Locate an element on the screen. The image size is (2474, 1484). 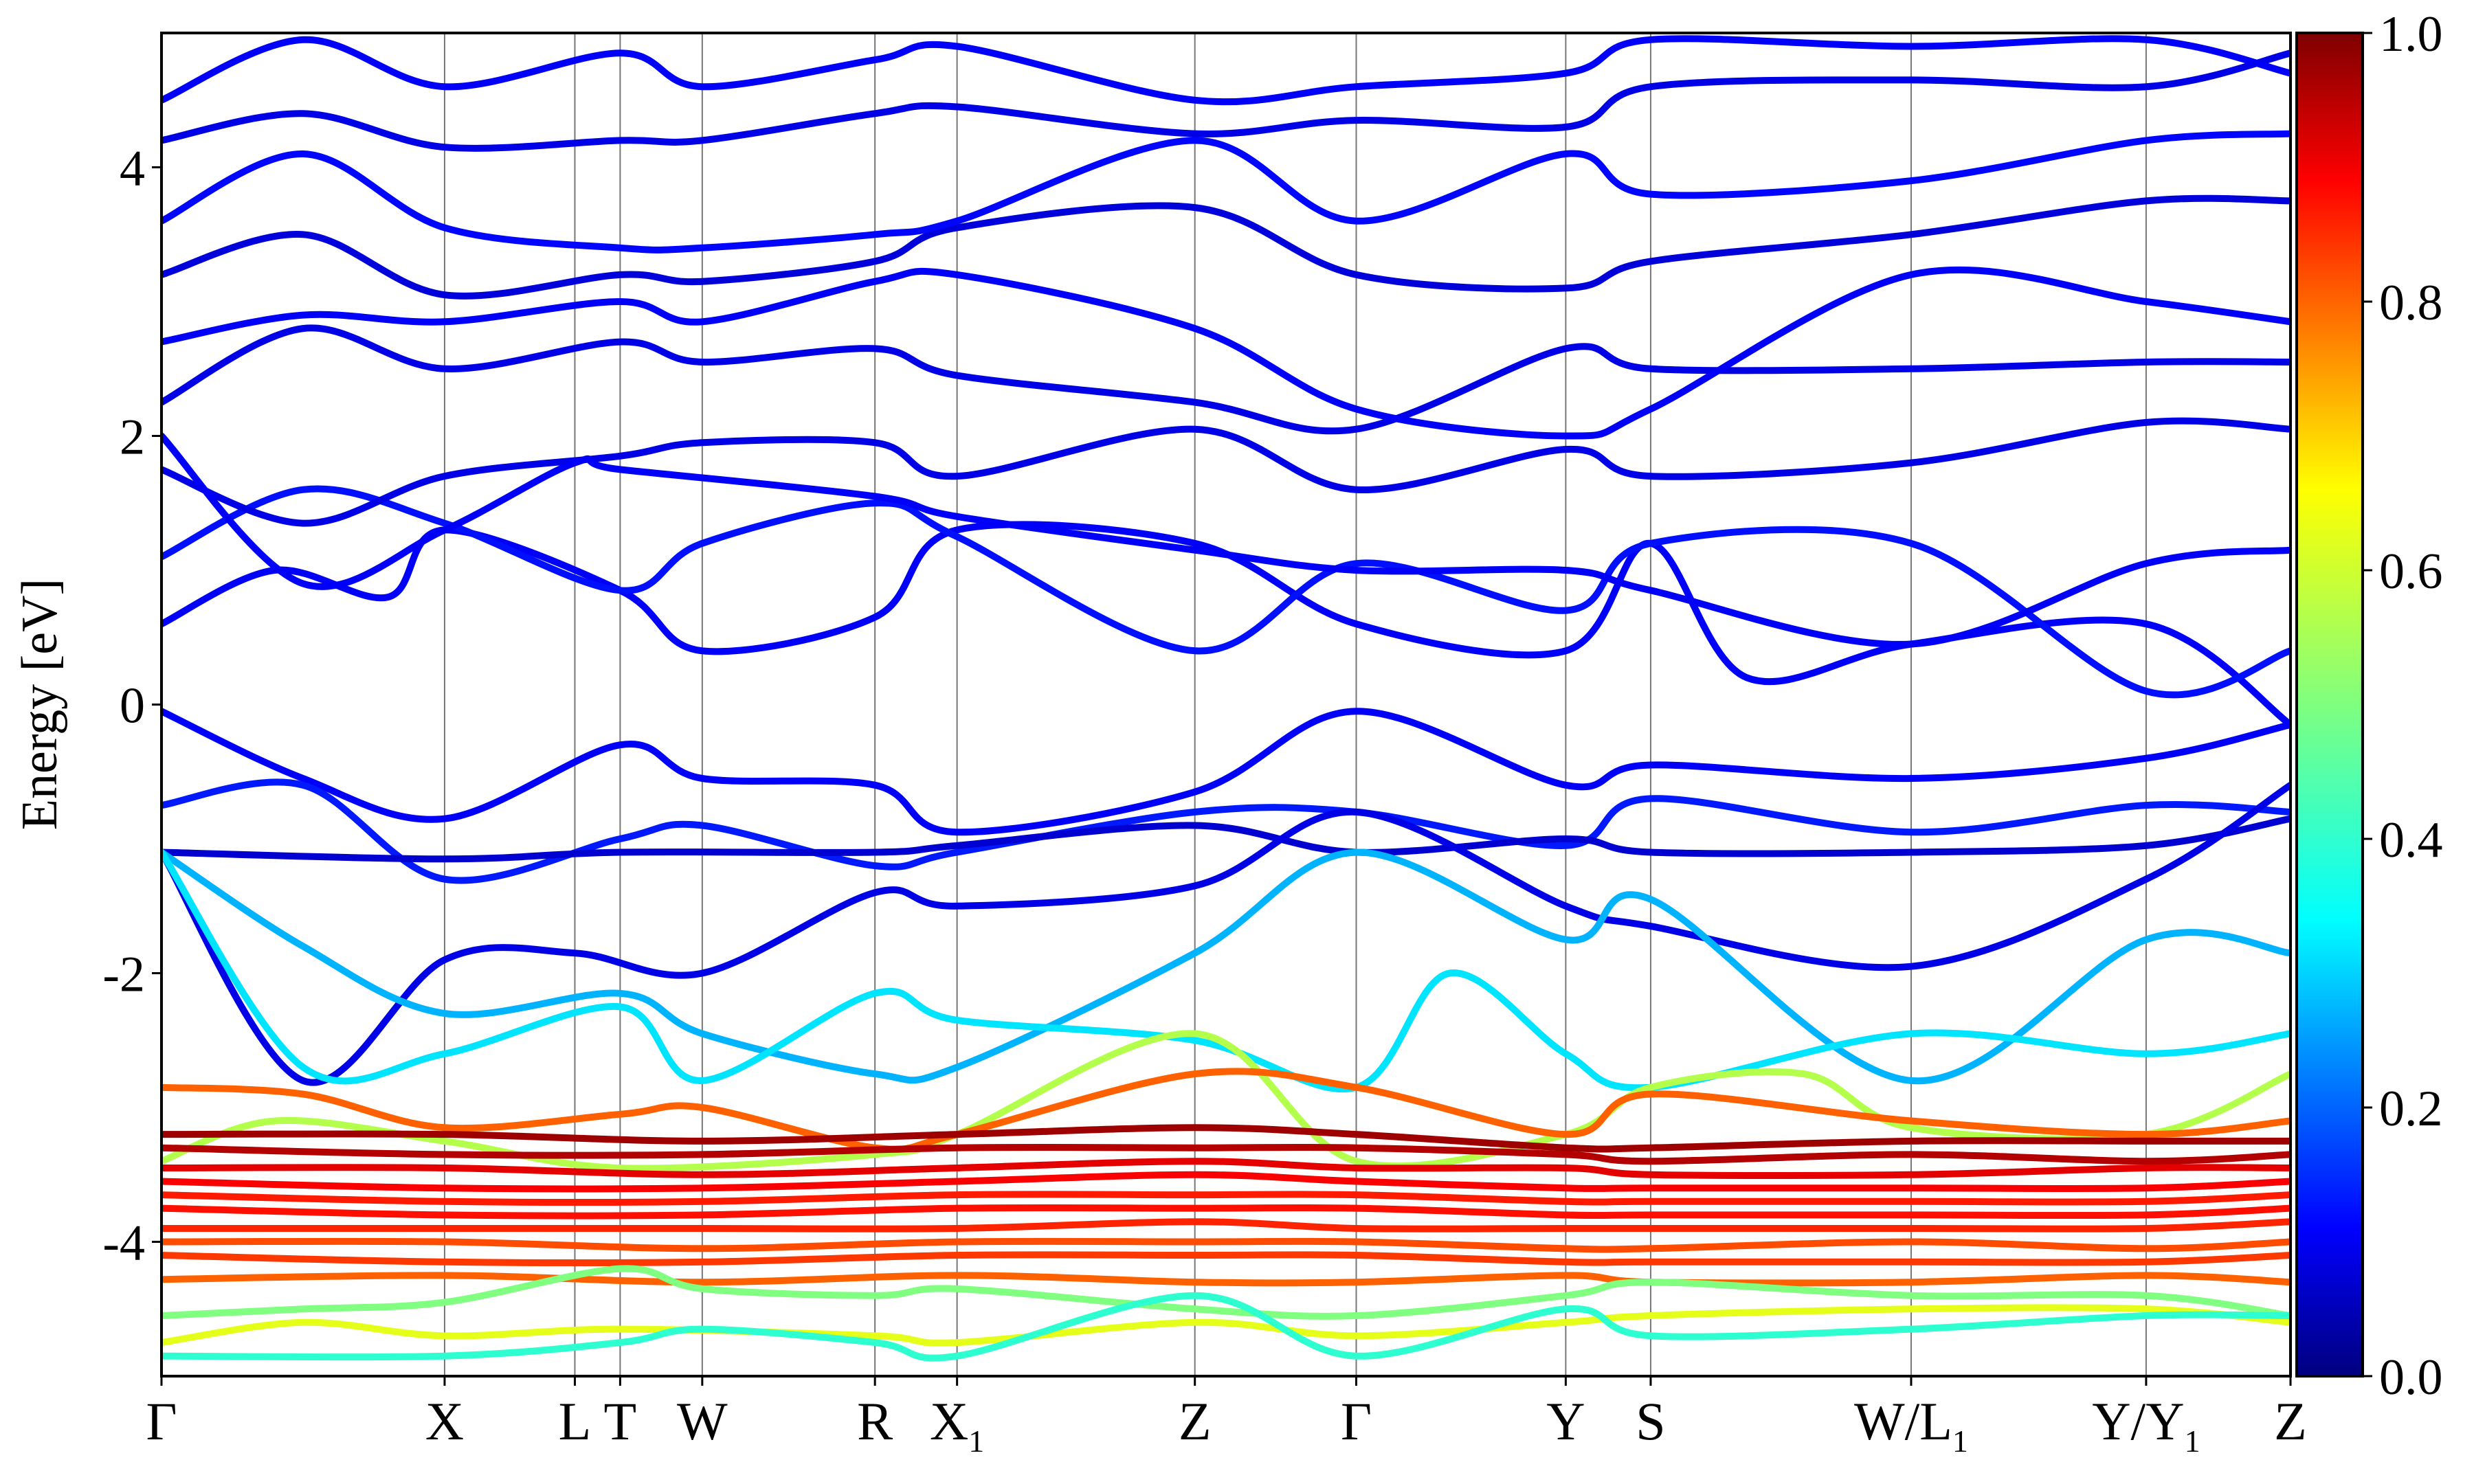
colorbar-tick-label: 0.4 is located at coordinates (2411, 840).